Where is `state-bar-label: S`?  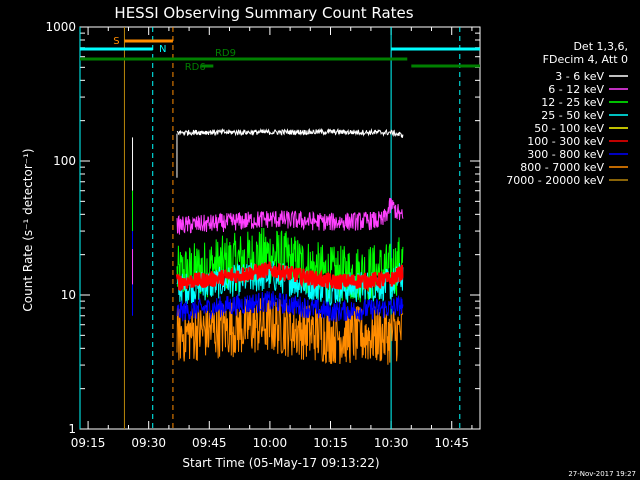
state-bar-label: S is located at coordinates (116, 41).